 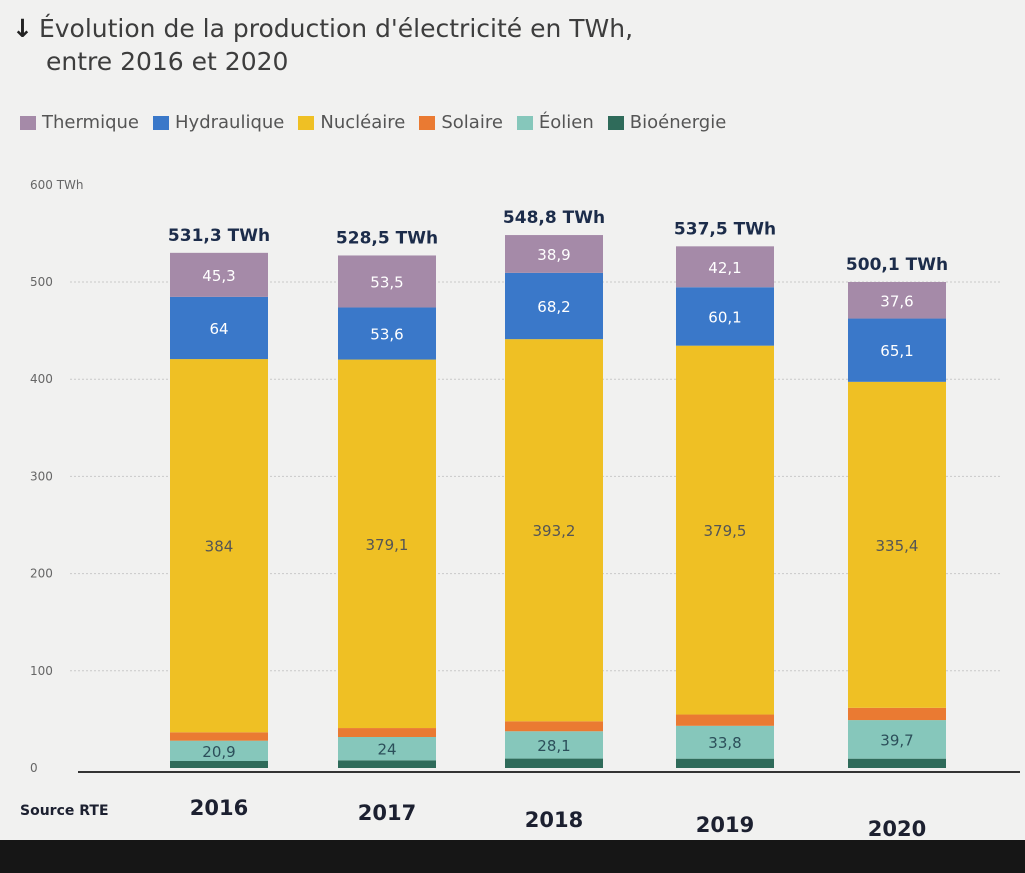 I want to click on segment-value-label: 28,1, so click(x=553, y=746).